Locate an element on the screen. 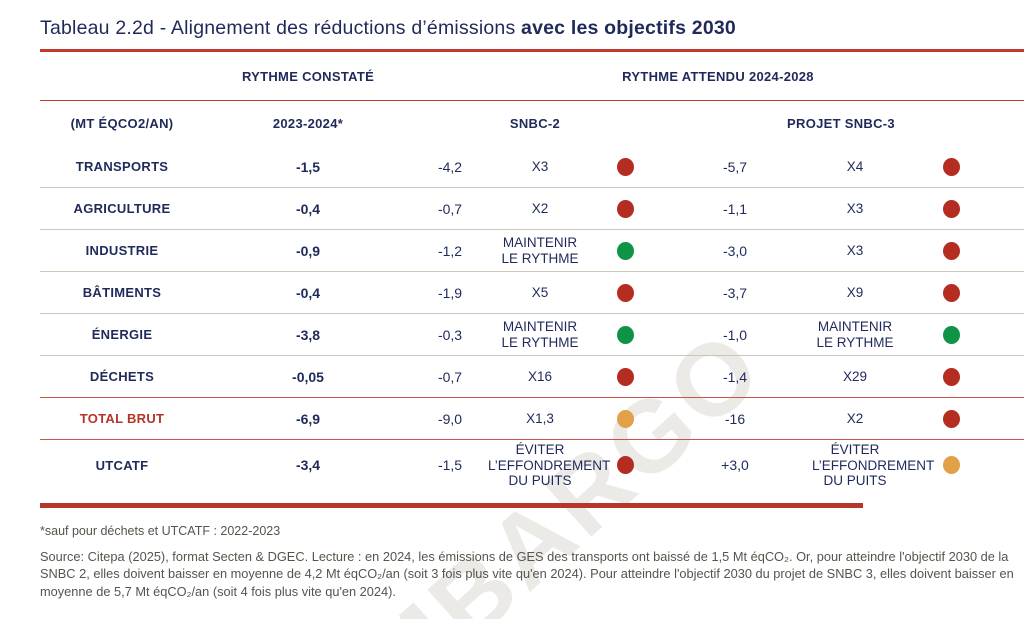 This screenshot has height=619, width=1024. header-unit: (MT ÉQCO2/AN) is located at coordinates (122, 123).